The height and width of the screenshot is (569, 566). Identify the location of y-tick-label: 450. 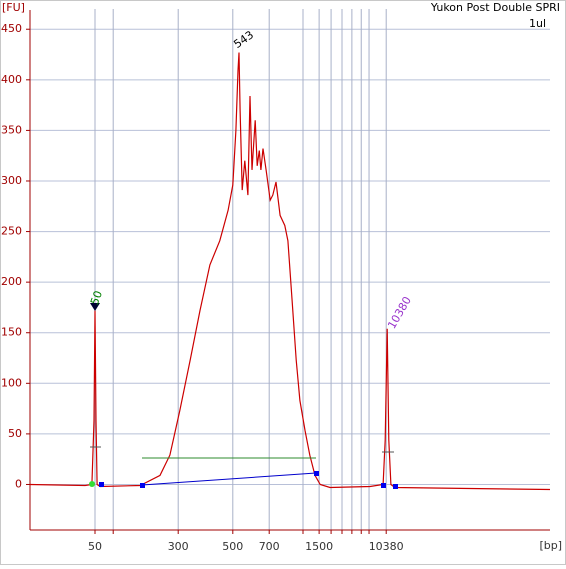
(11, 28).